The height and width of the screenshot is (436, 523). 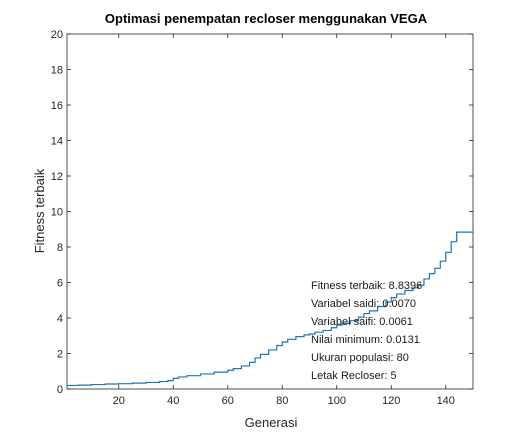 What do you see at coordinates (362, 322) in the screenshot?
I see `annotation-line: Variabel saifi: 0.0061` at bounding box center [362, 322].